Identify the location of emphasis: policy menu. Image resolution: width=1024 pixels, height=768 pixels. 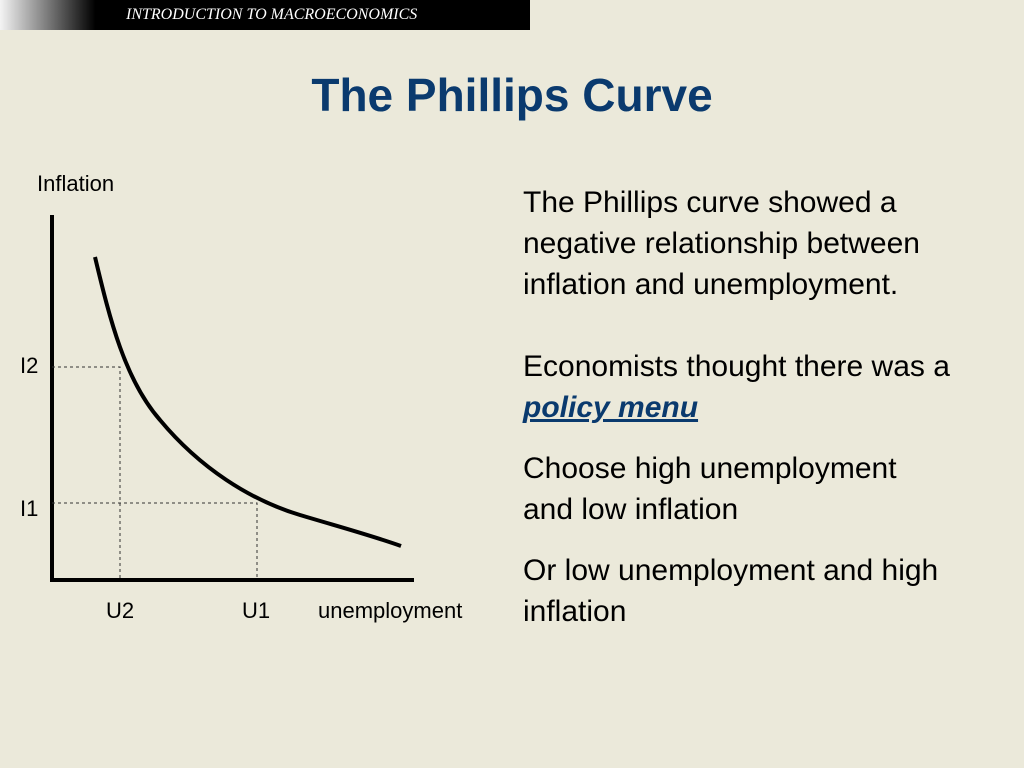
(611, 407).